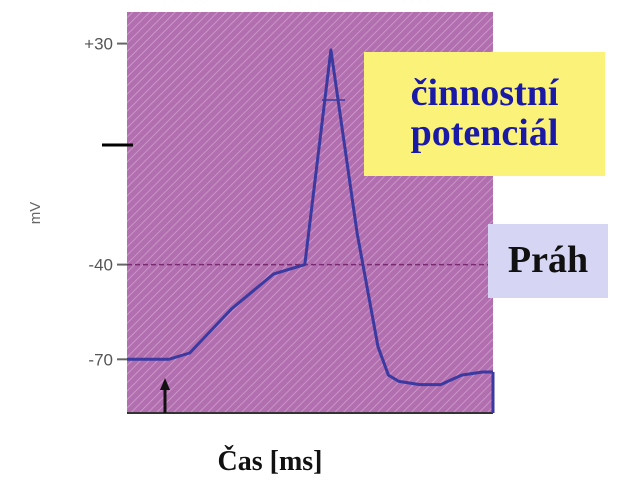 Image resolution: width=621 pixels, height=485 pixels. Describe the element at coordinates (98, 44) in the screenshot. I see `y-tick-label: +30` at that location.